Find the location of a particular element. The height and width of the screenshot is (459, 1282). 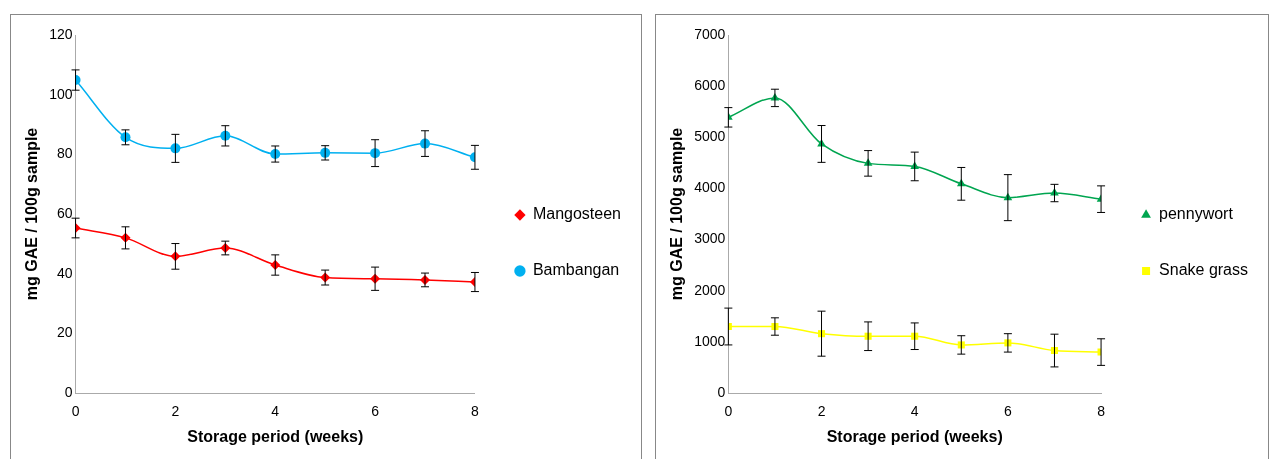

y-tick-label: 120 is located at coordinates (61, 33).